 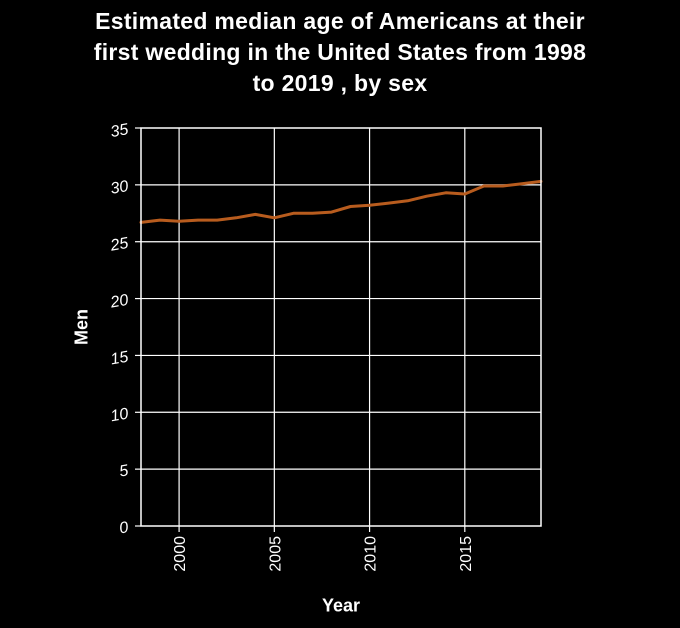 What do you see at coordinates (371, 554) in the screenshot?
I see `x-tick-label: 2010` at bounding box center [371, 554].